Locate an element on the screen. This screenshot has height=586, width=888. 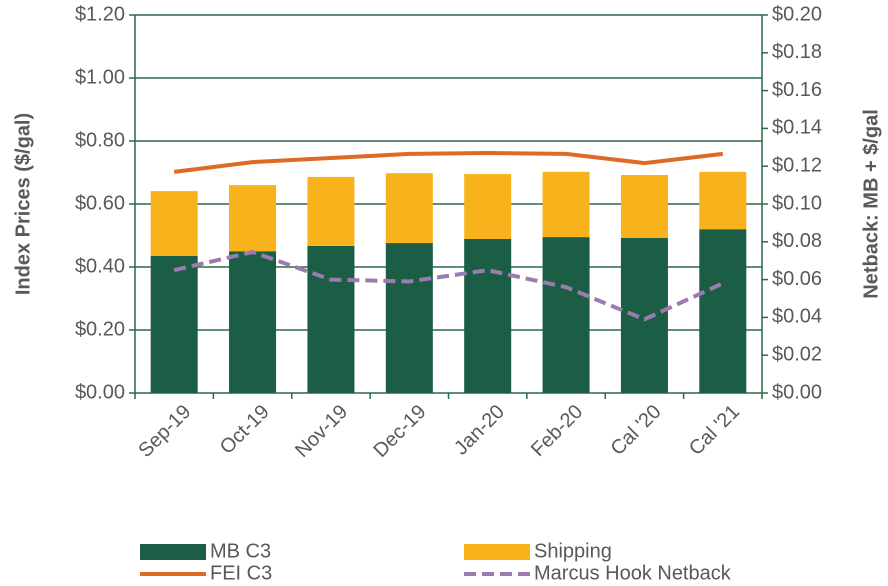
y-tick-label: $1.20 is located at coordinates (100, 14).